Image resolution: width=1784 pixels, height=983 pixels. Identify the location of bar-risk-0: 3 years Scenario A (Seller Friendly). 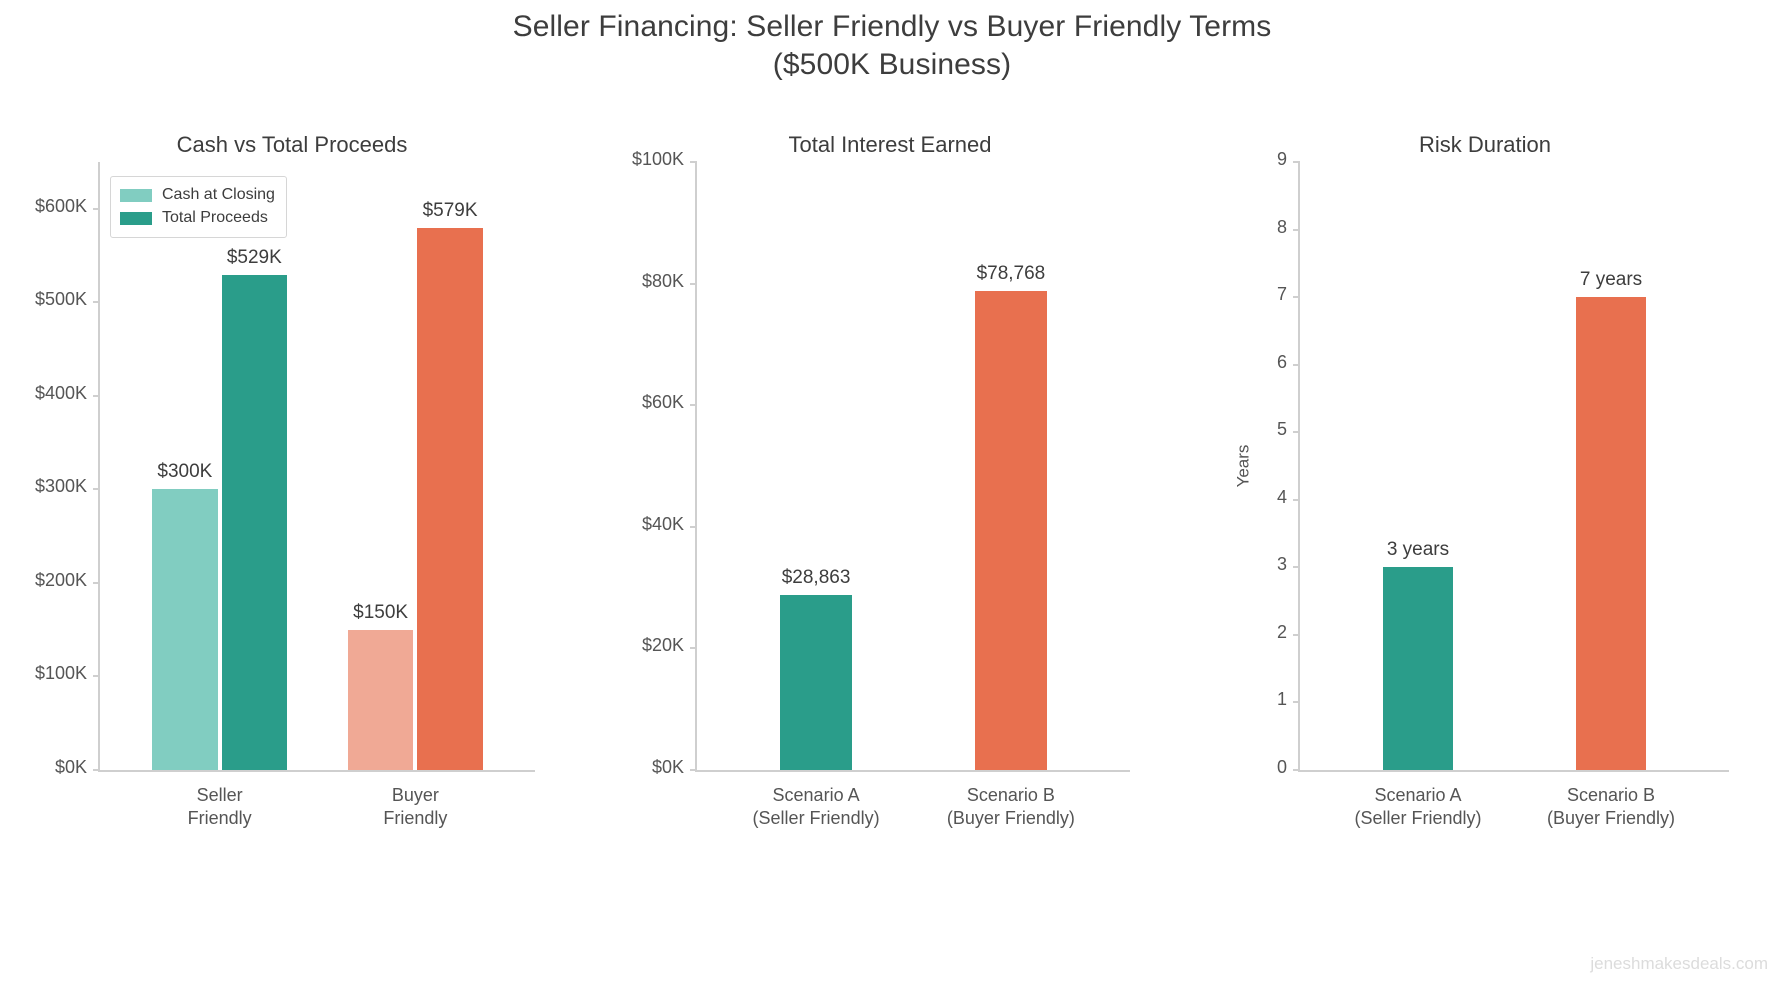
(1417, 683).